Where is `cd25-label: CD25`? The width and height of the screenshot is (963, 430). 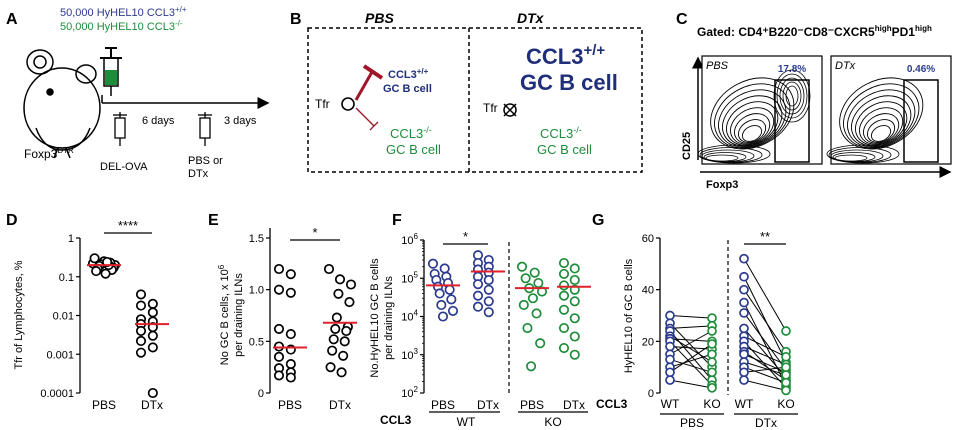
cd25-label: CD25 is located at coordinates (687, 146).